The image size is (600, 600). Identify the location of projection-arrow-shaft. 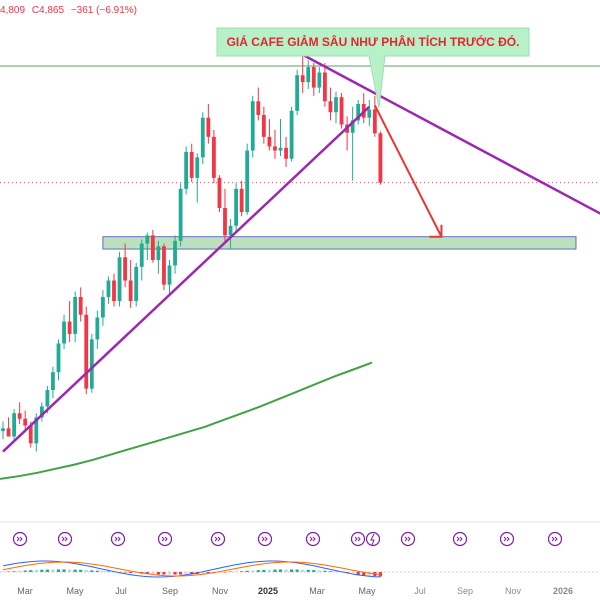
(408, 171).